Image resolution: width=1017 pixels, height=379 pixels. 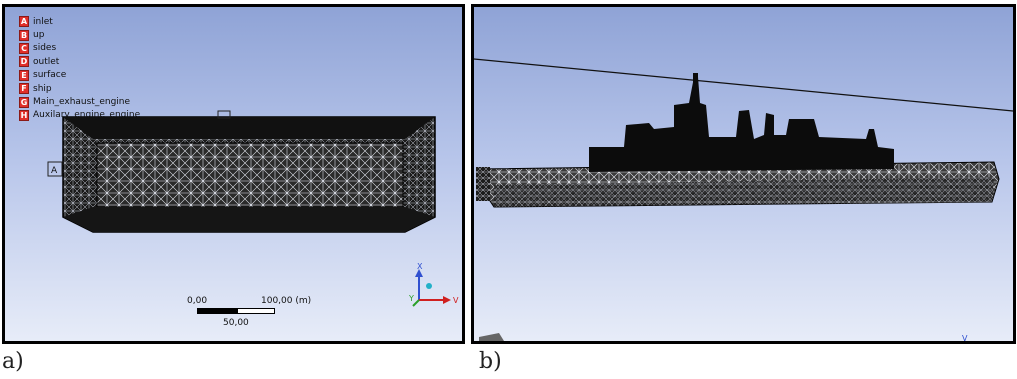 What do you see at coordinates (248, 316) in the screenshot?
I see `scale-bar: 0,00 100,00 (m) 50,00` at bounding box center [248, 316].